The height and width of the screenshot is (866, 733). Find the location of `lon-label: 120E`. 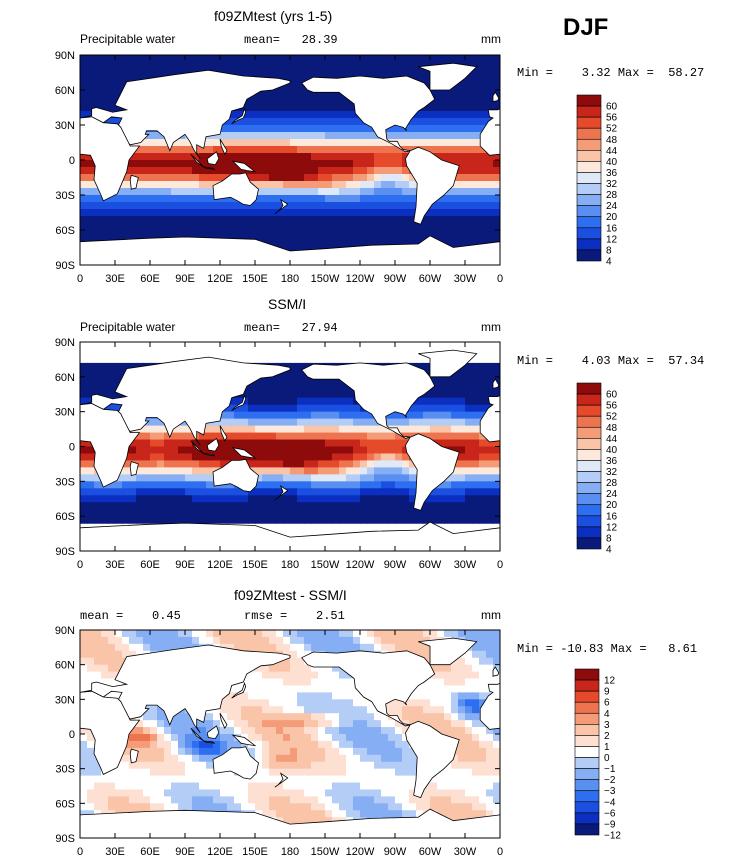

lon-label: 120E is located at coordinates (220, 565).